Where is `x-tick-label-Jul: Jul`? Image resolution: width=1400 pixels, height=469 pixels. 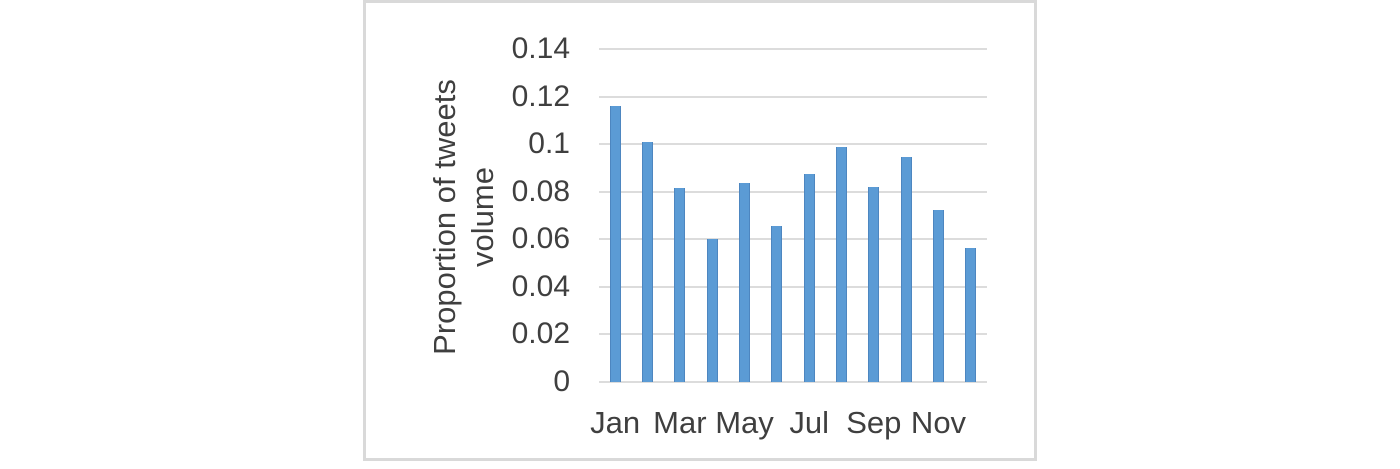 x-tick-label-Jul: Jul is located at coordinates (809, 422).